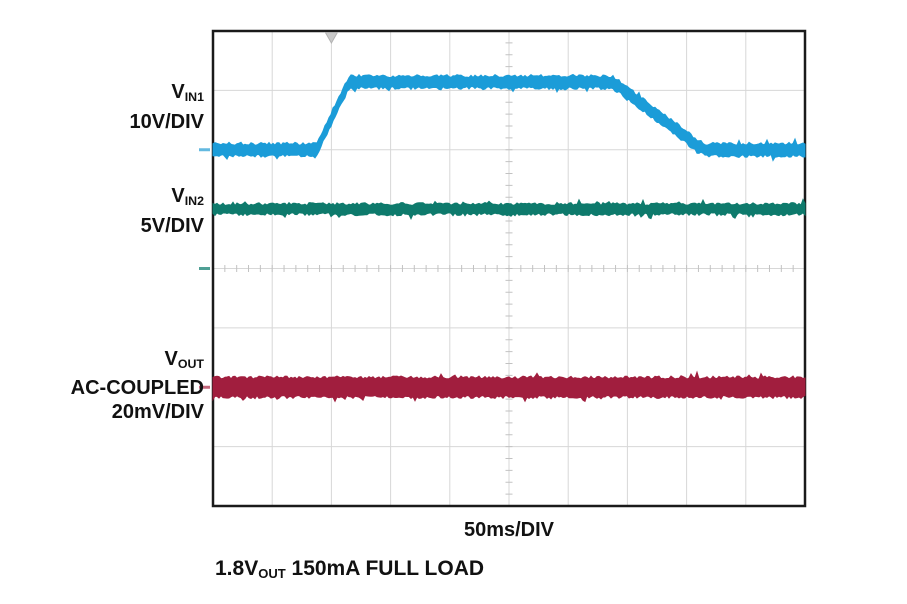 The width and height of the screenshot is (907, 604). What do you see at coordinates (331, 38) in the screenshot?
I see `trigger-marker-icon` at bounding box center [331, 38].